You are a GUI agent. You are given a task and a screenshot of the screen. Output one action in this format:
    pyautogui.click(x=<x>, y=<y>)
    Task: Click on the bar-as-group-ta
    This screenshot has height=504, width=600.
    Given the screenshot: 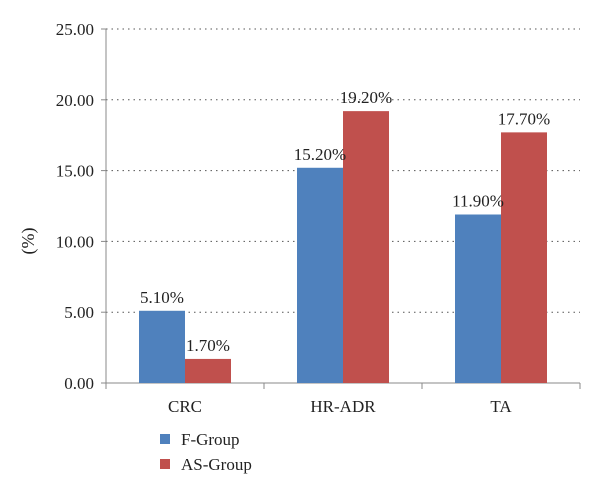 What is the action you would take?
    pyautogui.click(x=524, y=257)
    